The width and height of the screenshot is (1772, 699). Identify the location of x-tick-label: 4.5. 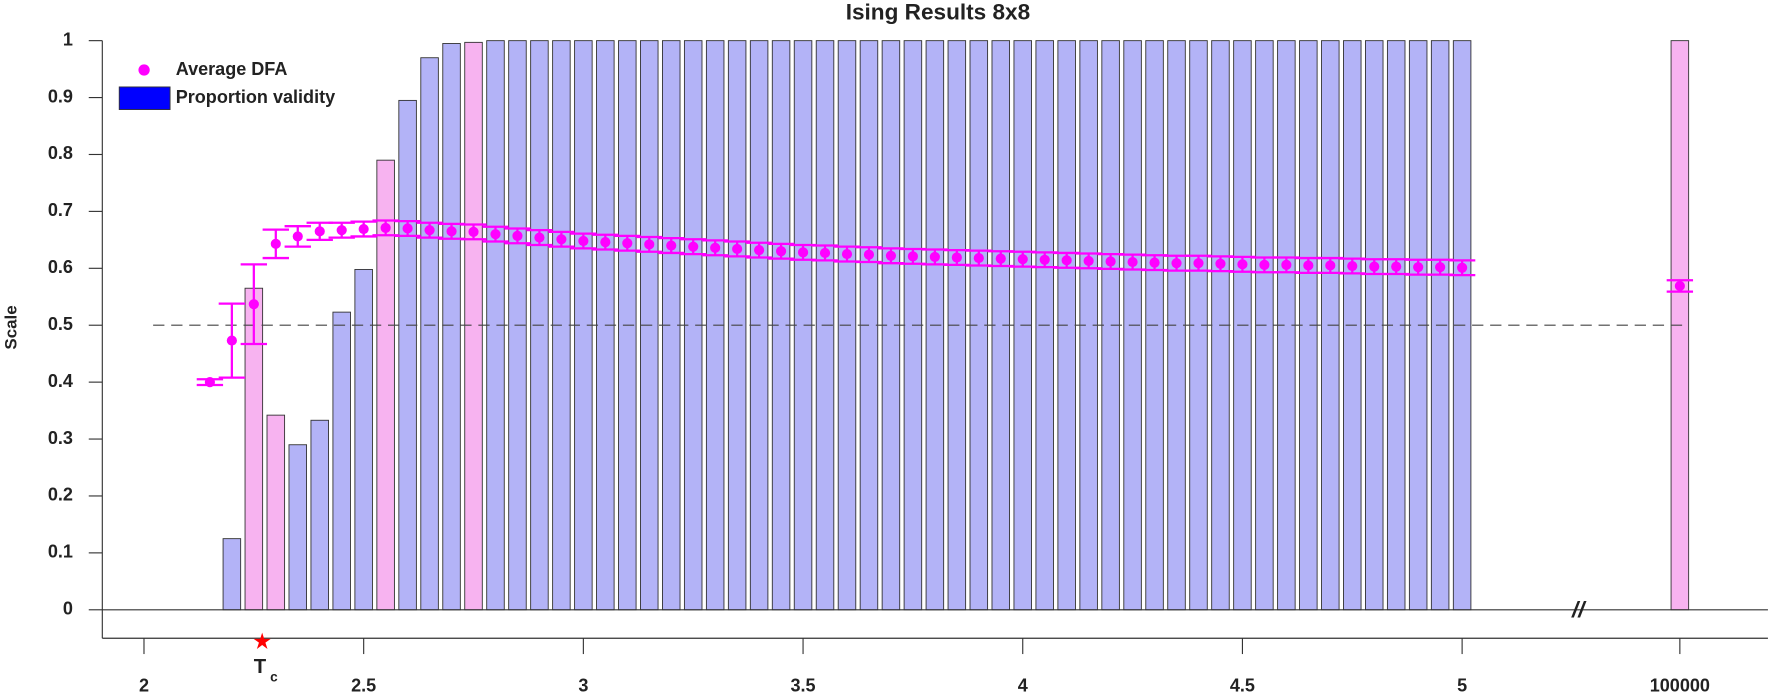
(1242, 686).